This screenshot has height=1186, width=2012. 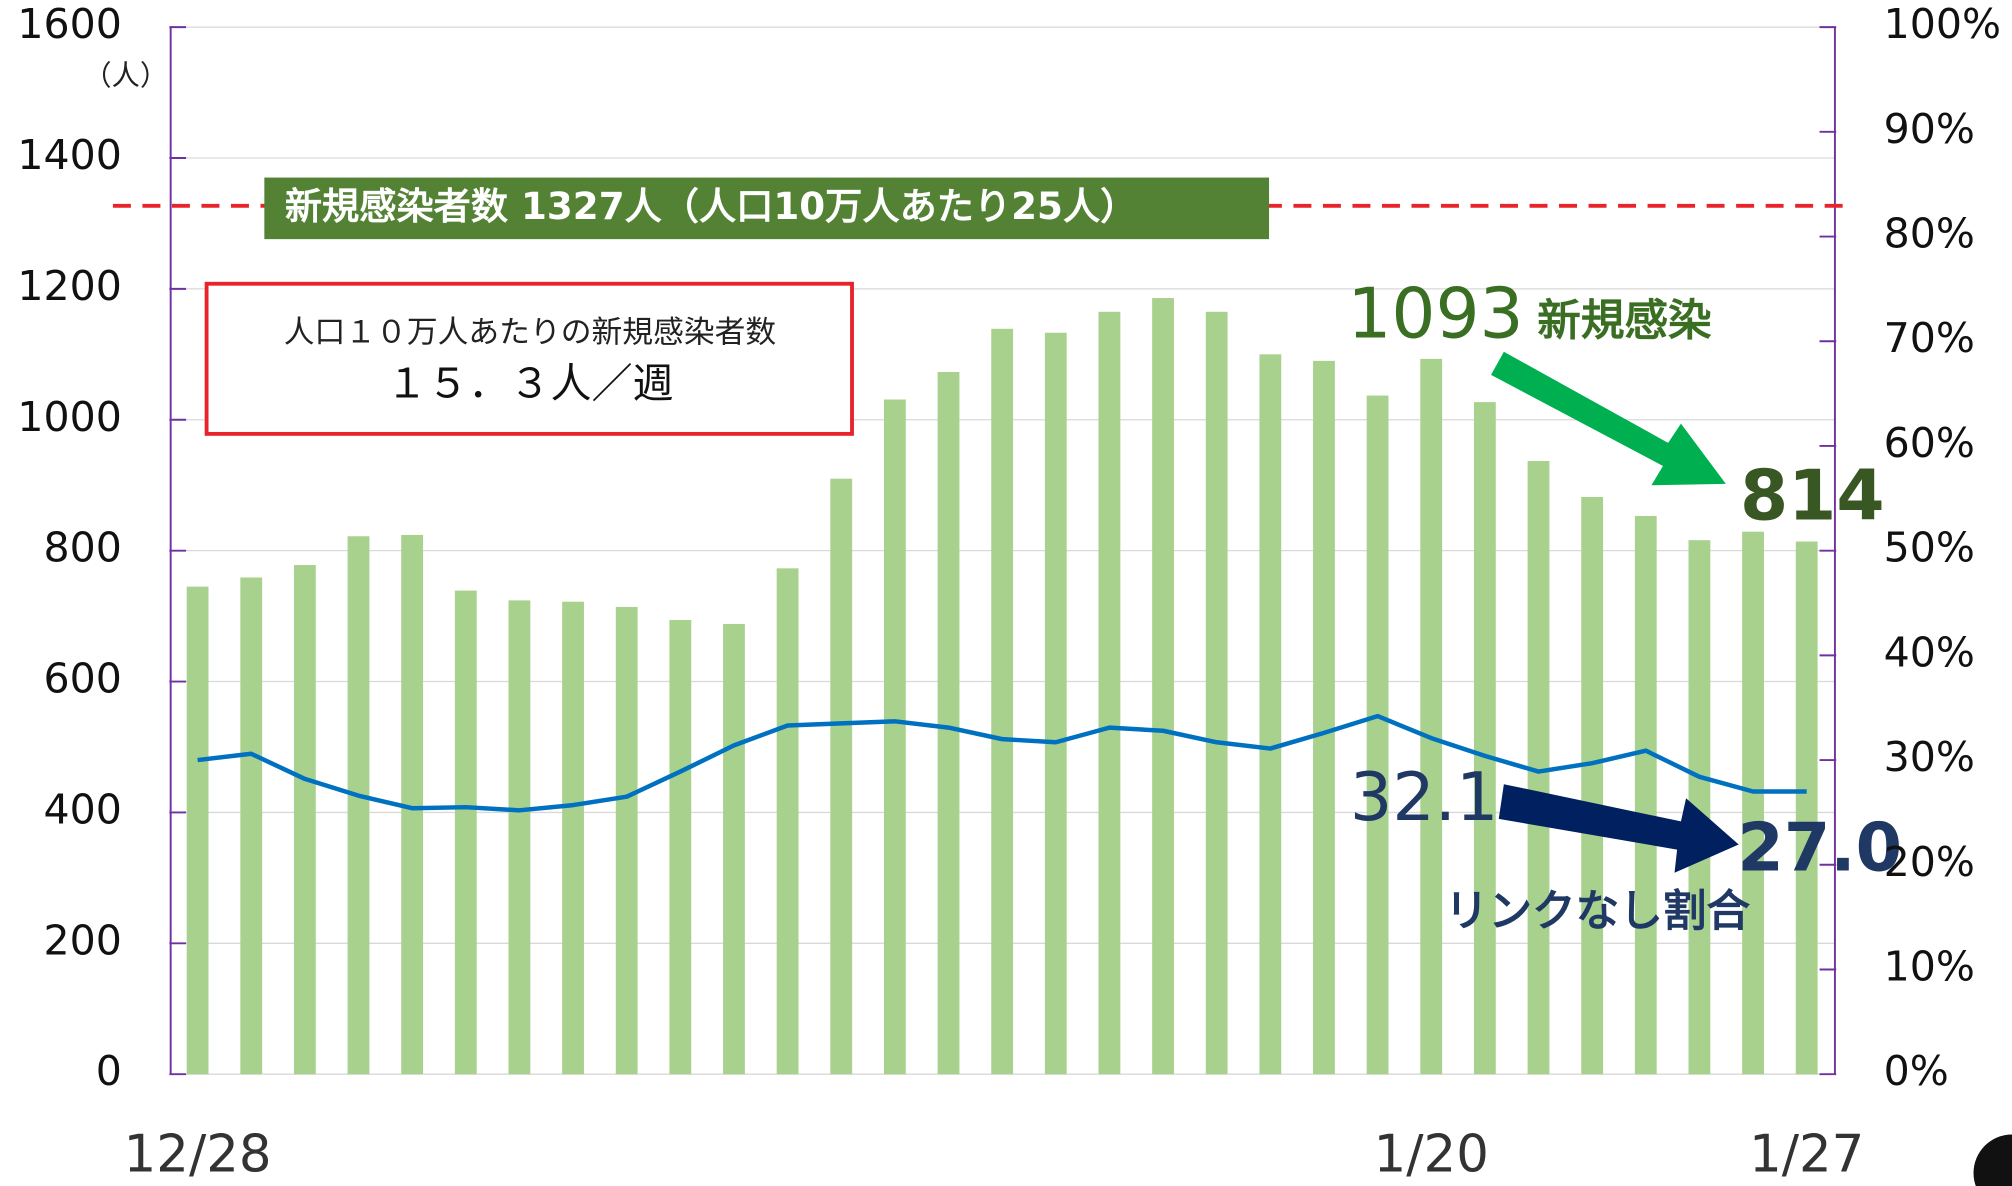 I want to click on y-tick-label: 600, so click(x=83, y=679).